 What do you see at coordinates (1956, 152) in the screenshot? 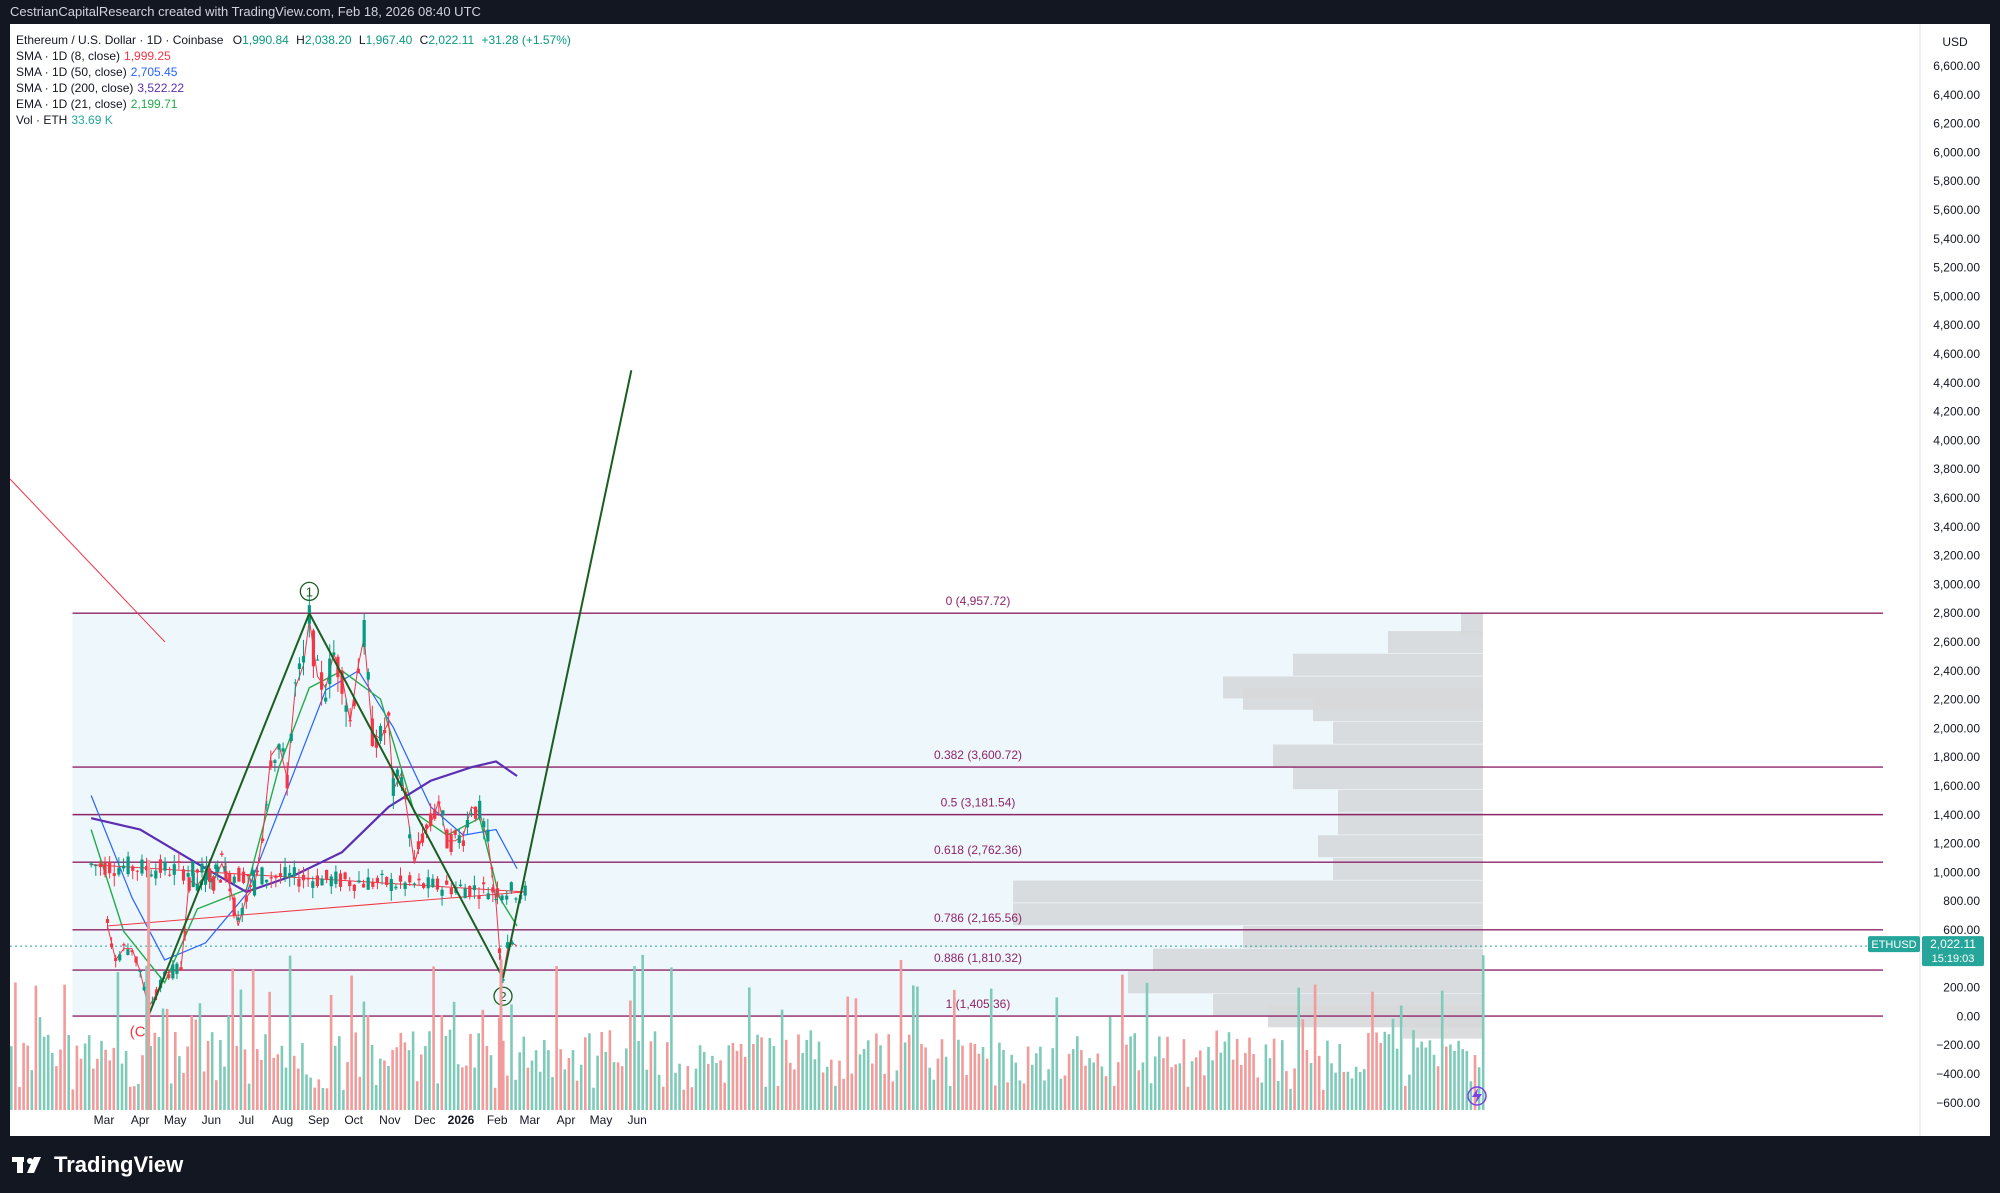
I see `y-axis-label: 6,000.00` at bounding box center [1956, 152].